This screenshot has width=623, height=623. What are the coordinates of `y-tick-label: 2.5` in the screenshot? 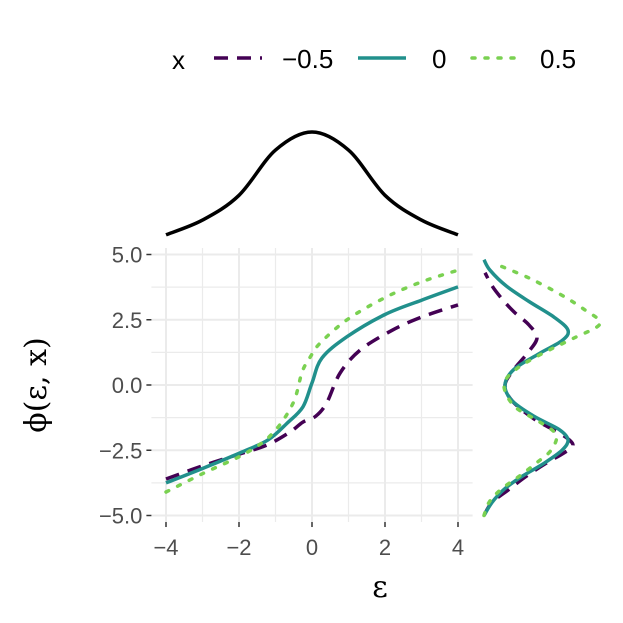 It's located at (127, 320).